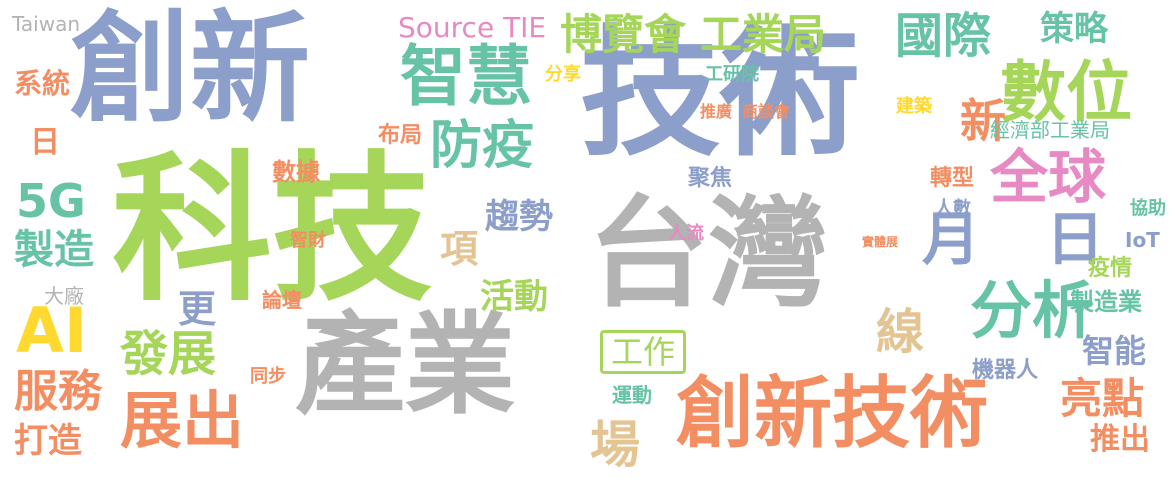  Describe the element at coordinates (42, 83) in the screenshot. I see `word-xitong: 系統` at that location.